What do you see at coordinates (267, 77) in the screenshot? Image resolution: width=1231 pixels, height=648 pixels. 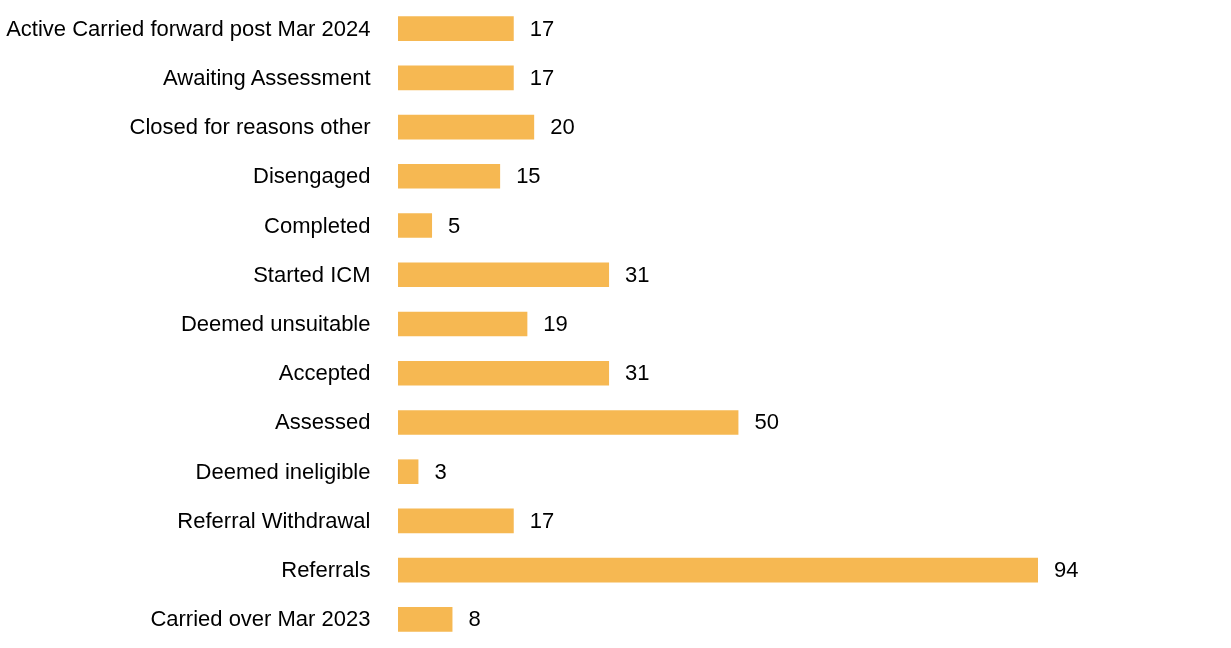 I see `y-tick-label: Awaiting Assessment` at bounding box center [267, 77].